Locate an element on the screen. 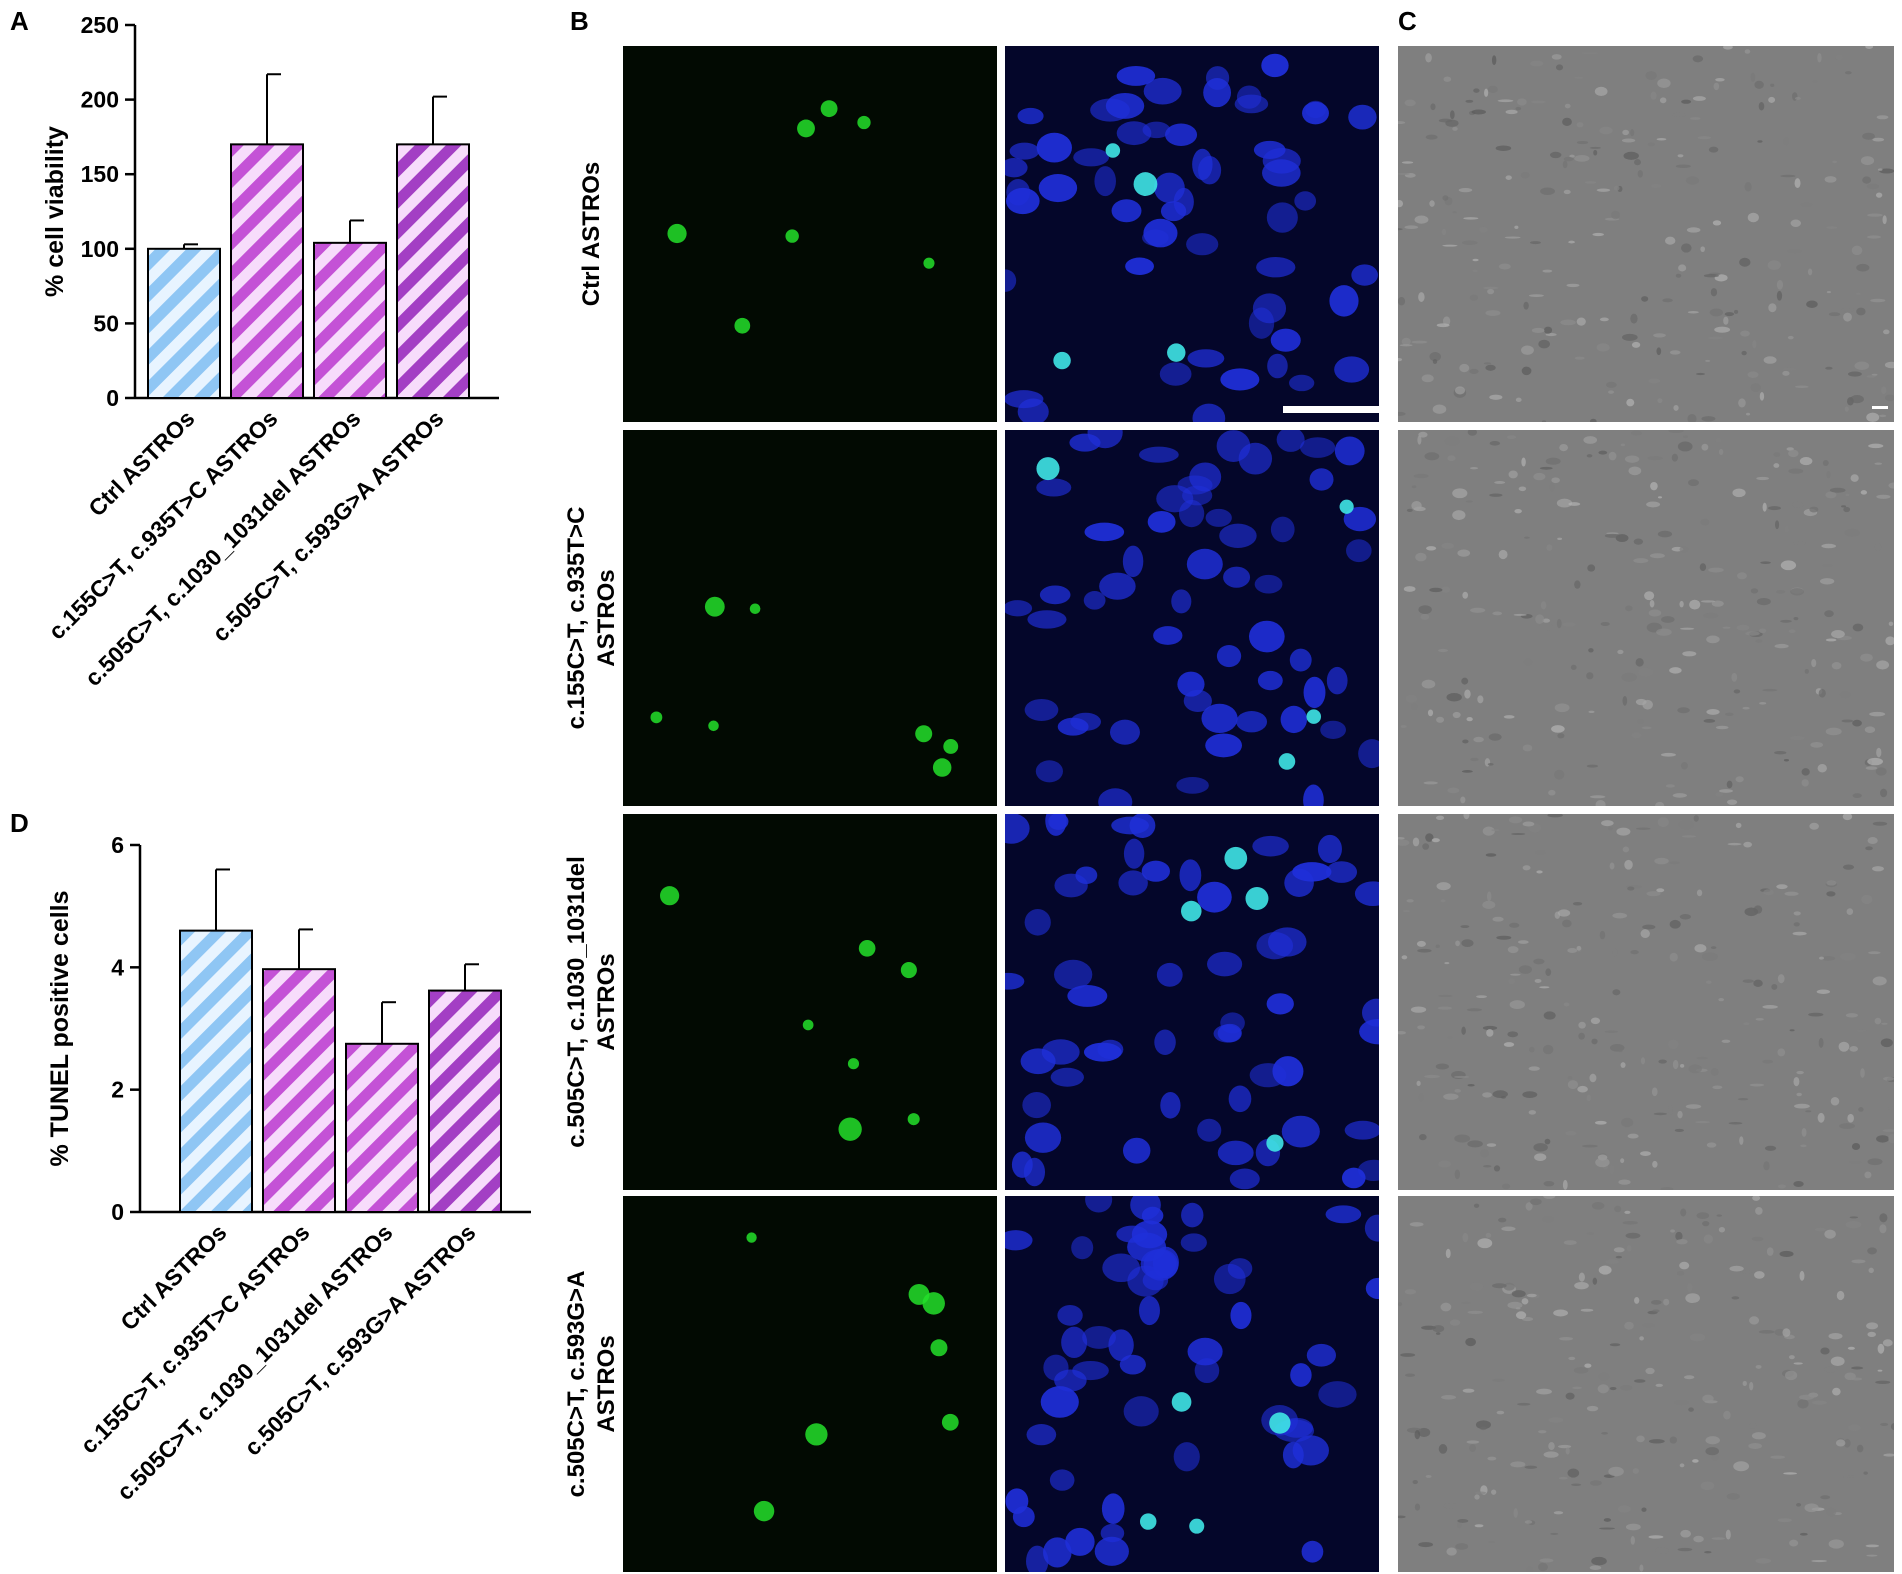  row-label-line: c.155C>T, c.935T>C is located at coordinates (576, 618).